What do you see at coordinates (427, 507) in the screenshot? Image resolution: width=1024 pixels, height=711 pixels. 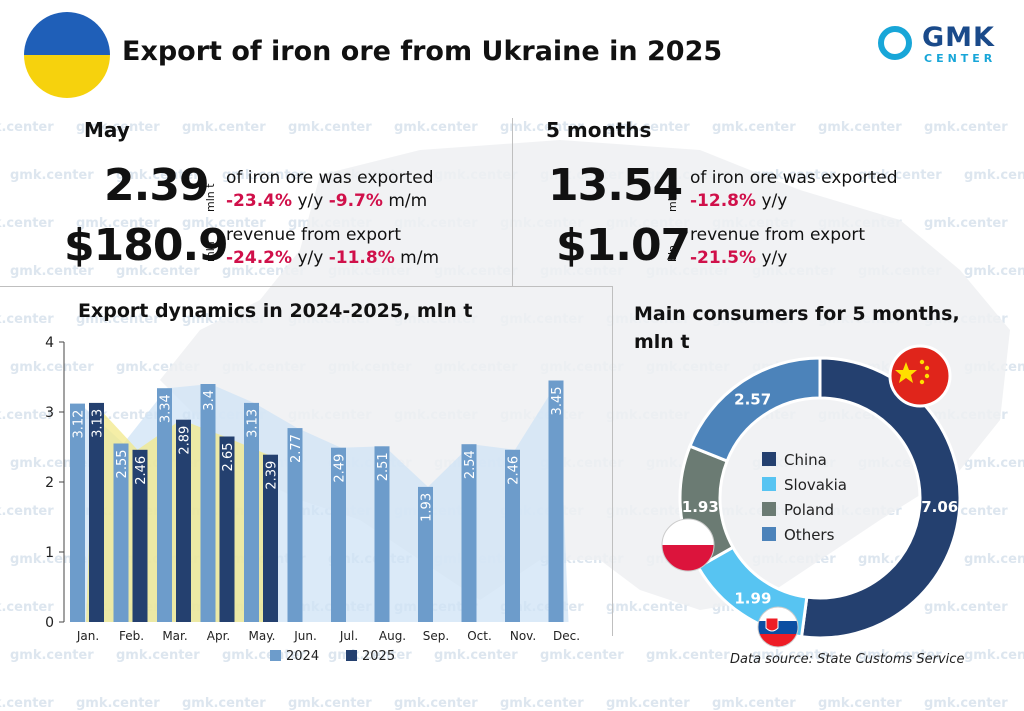 I see `bar-2024-label: 1.93` at bounding box center [427, 507].